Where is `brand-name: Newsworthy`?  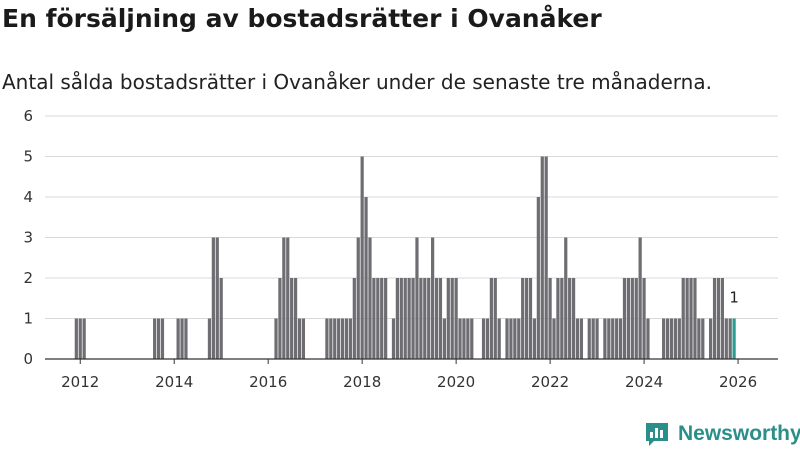
brand-name: Newsworthy is located at coordinates (739, 433).